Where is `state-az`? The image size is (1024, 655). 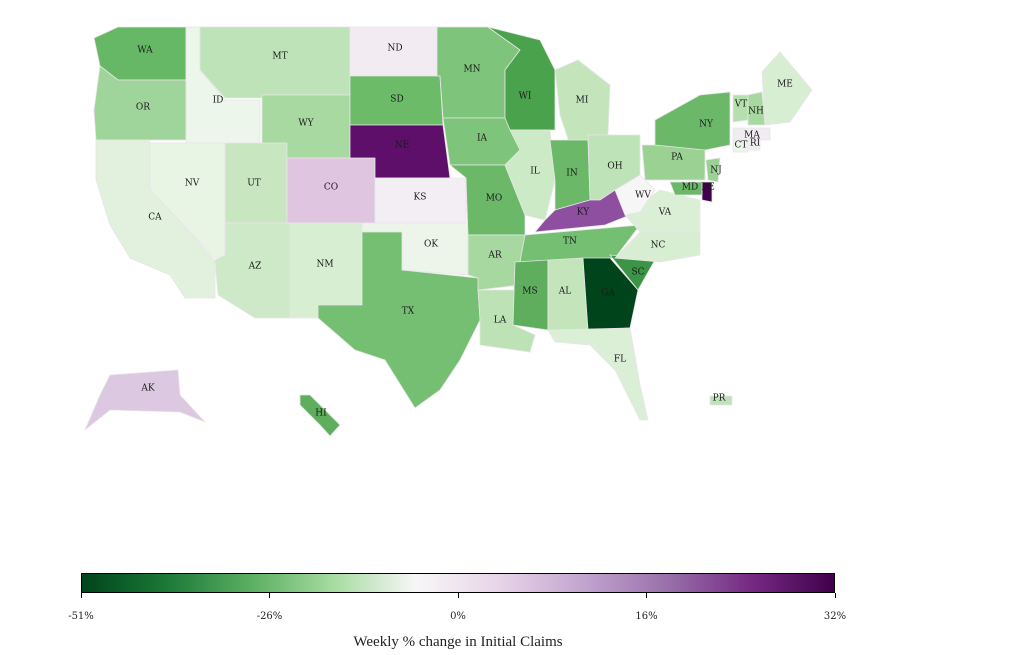
state-az is located at coordinates (252, 270).